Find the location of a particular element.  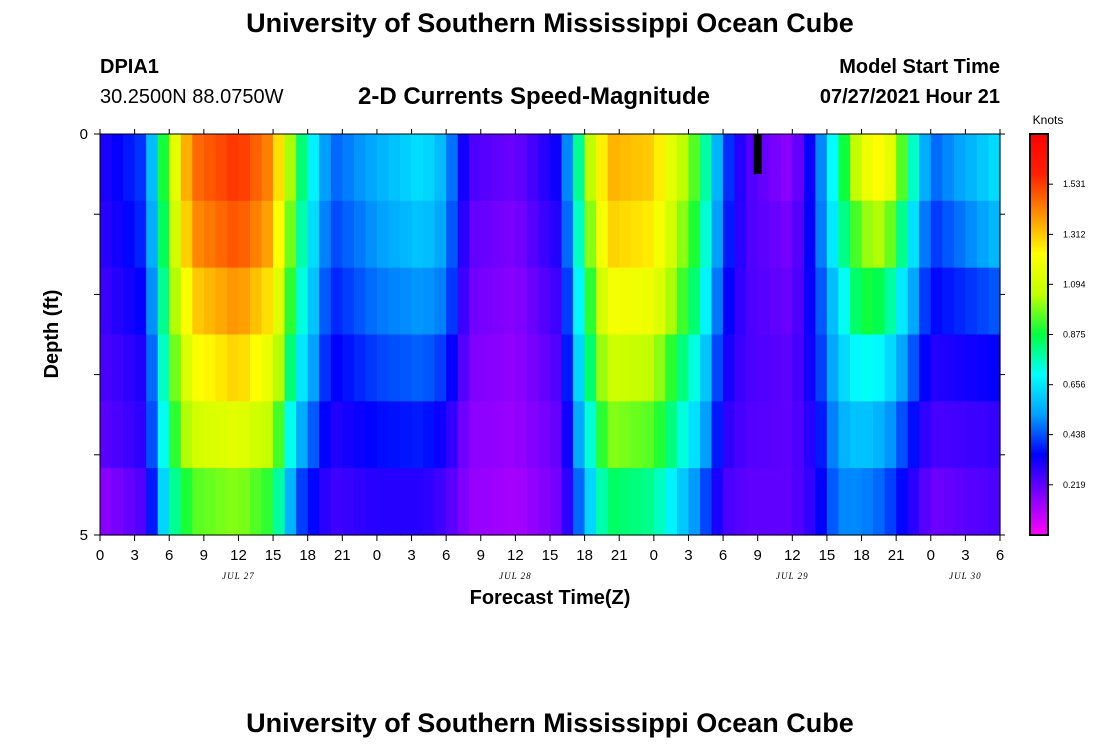

colorbar-gradient is located at coordinates (1039, 334).